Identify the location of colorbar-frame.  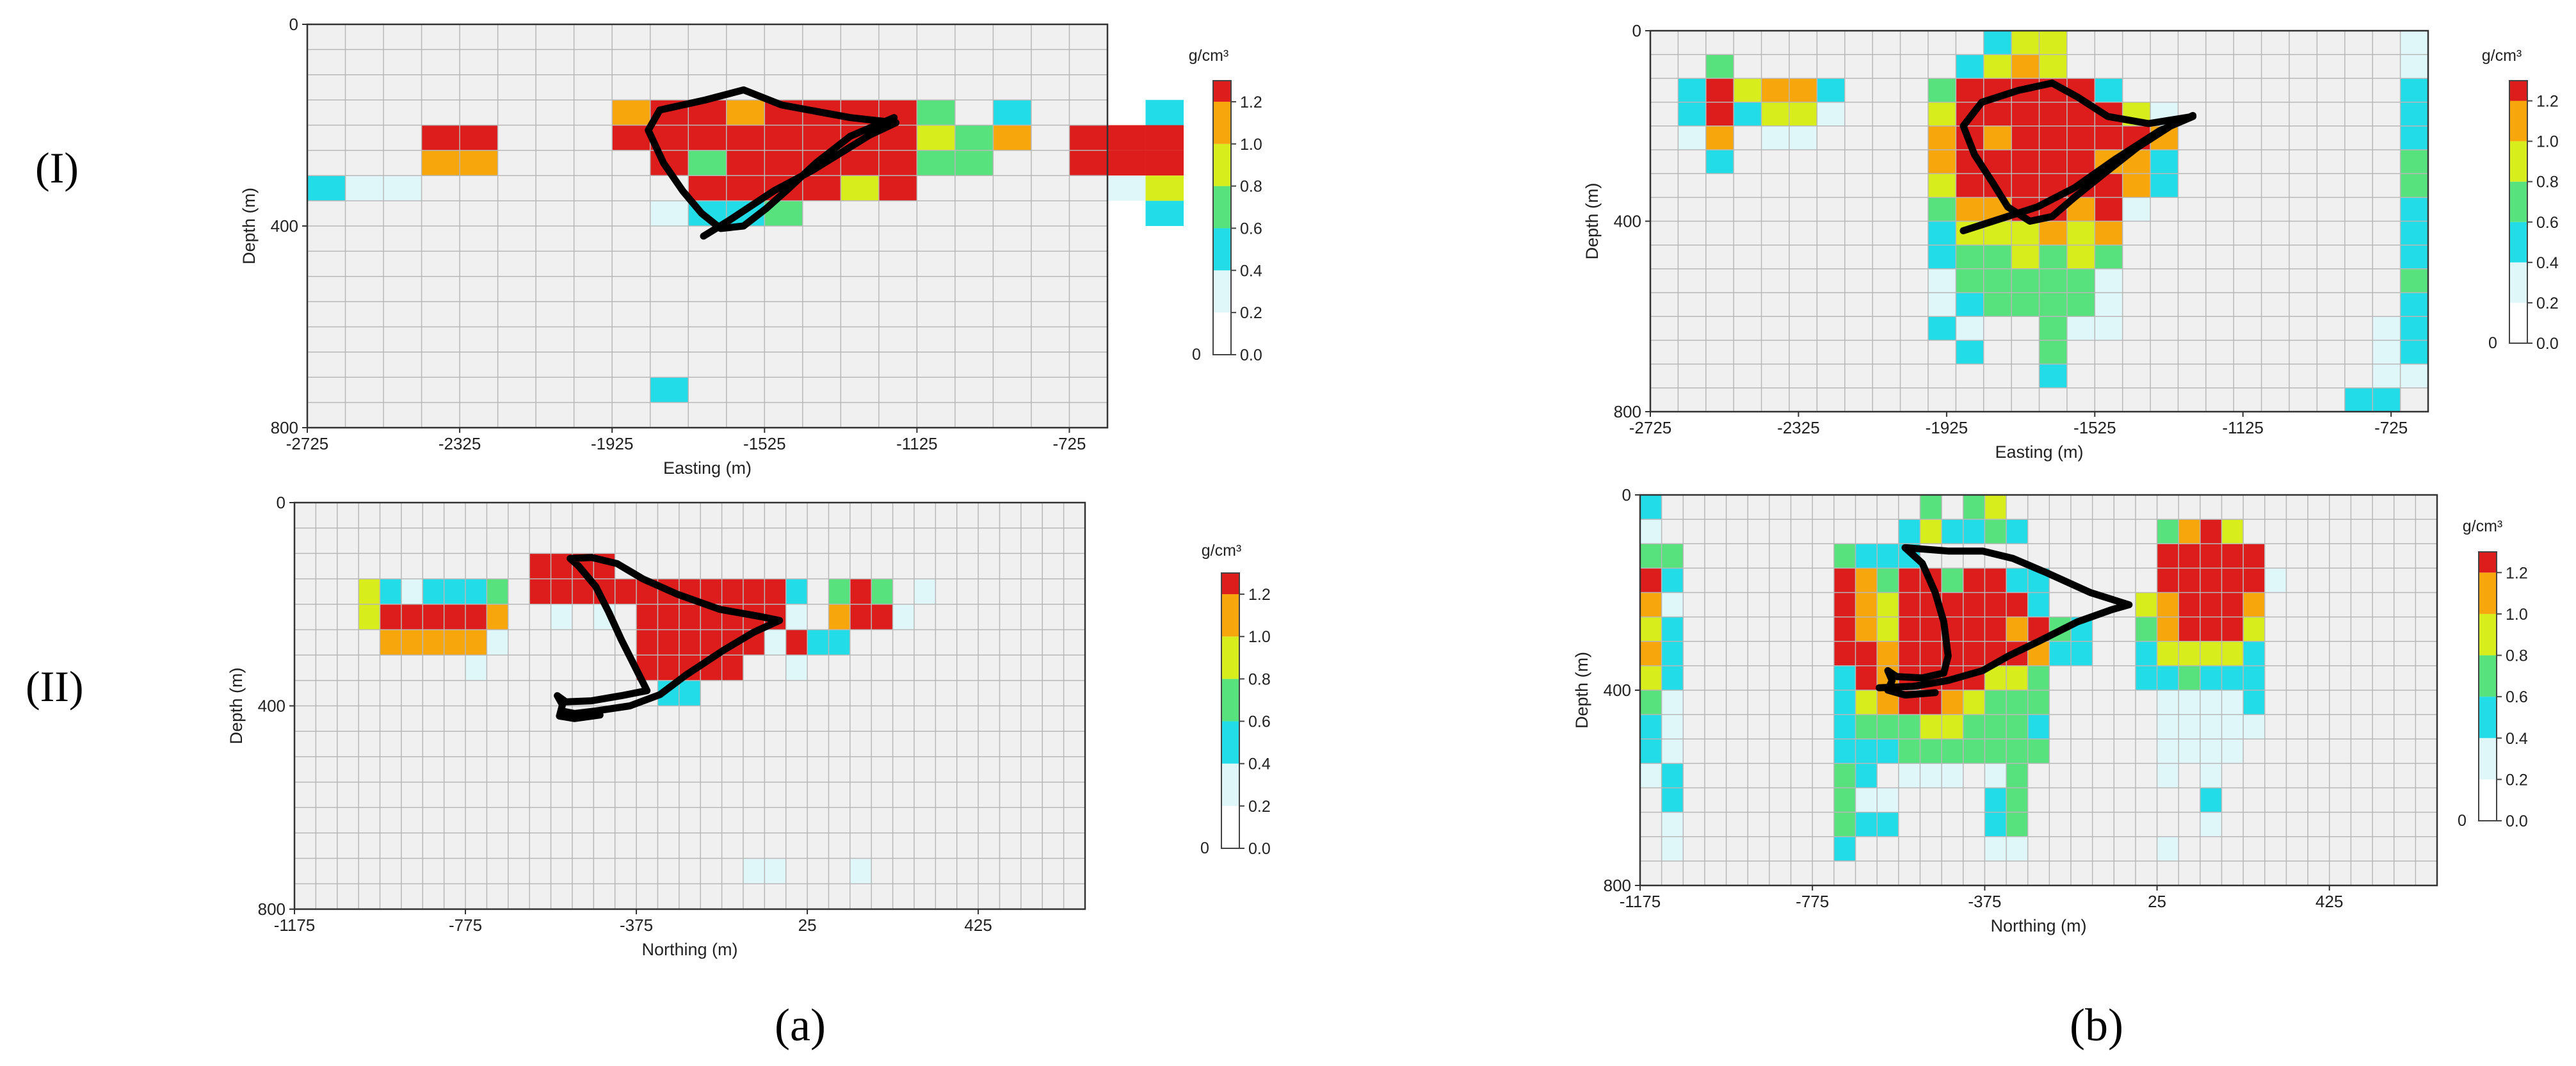
(2518, 212).